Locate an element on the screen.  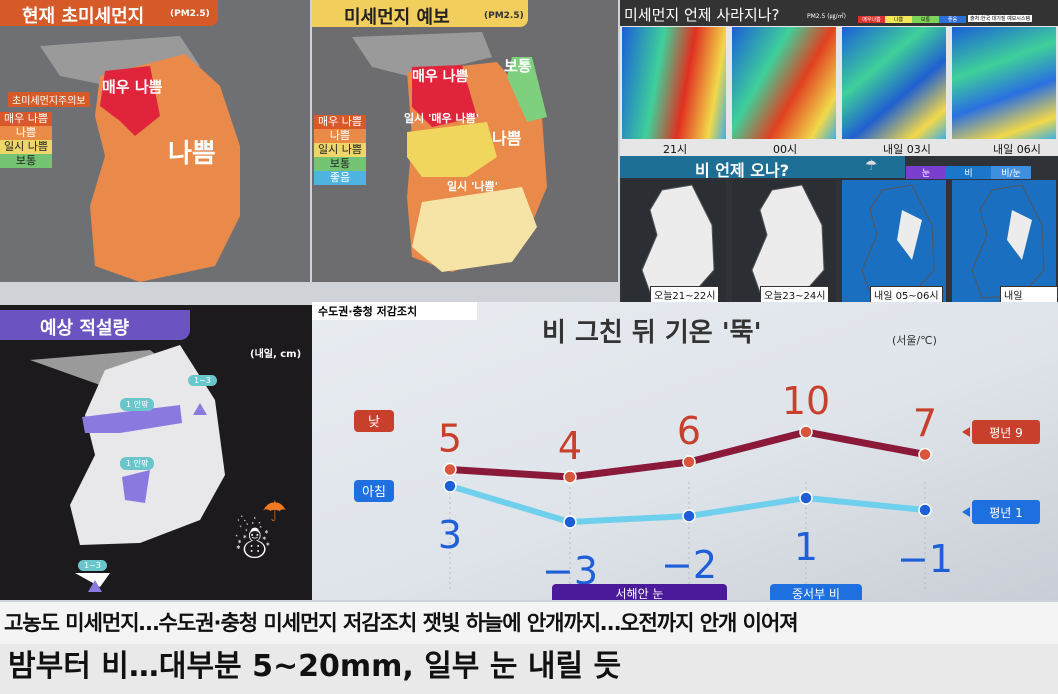
ticker-line-2: 밤부터 비…대부분 5~20mm, 일부 눈 내릴 듯 is located at coordinates (529, 669).